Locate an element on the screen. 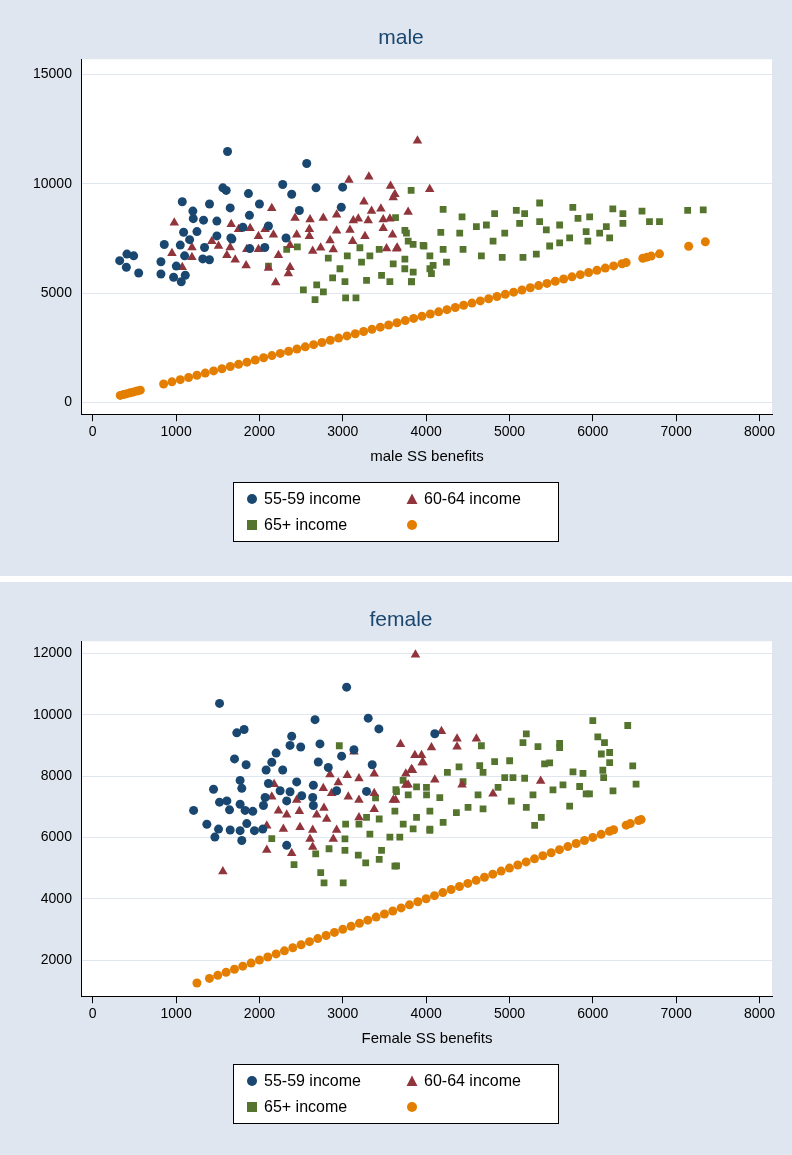  y-tick-label: 8000 is located at coordinates (56, 774).